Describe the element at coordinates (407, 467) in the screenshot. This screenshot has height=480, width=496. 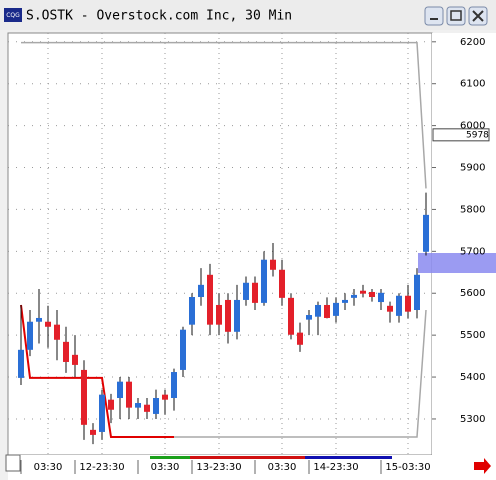
I see `x-tick-label: 15-03:30` at that location.